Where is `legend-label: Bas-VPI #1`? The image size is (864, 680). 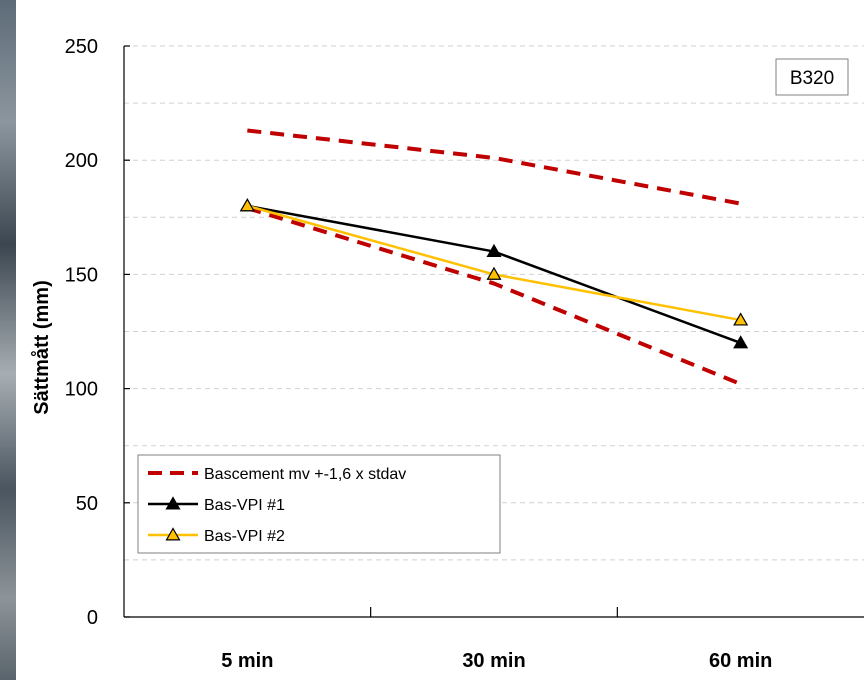
legend-label: Bas-VPI #1 is located at coordinates (244, 505).